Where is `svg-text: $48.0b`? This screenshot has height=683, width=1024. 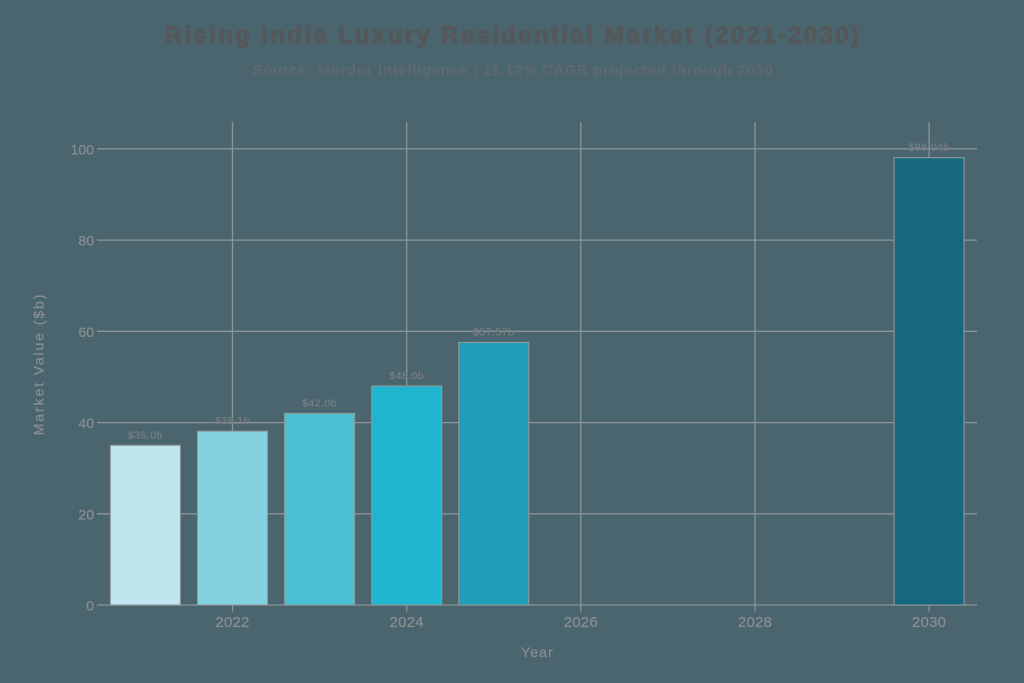
svg-text: $48.0b is located at coordinates (406, 376).